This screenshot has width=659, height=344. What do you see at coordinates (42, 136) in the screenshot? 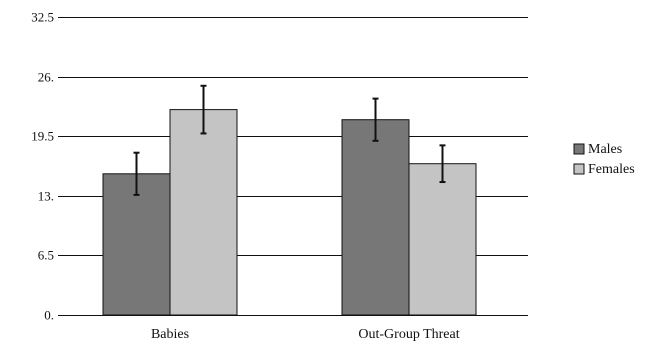
I see `y-tick-label: 19.5` at bounding box center [42, 136].